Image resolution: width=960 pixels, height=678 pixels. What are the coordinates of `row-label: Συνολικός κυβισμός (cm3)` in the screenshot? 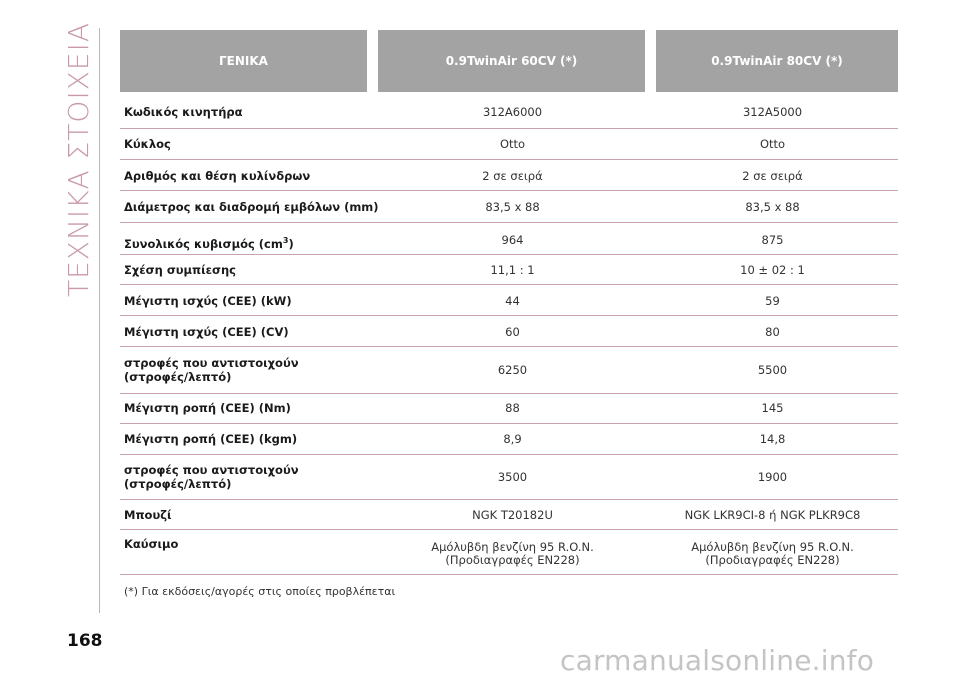 It's located at (209, 242).